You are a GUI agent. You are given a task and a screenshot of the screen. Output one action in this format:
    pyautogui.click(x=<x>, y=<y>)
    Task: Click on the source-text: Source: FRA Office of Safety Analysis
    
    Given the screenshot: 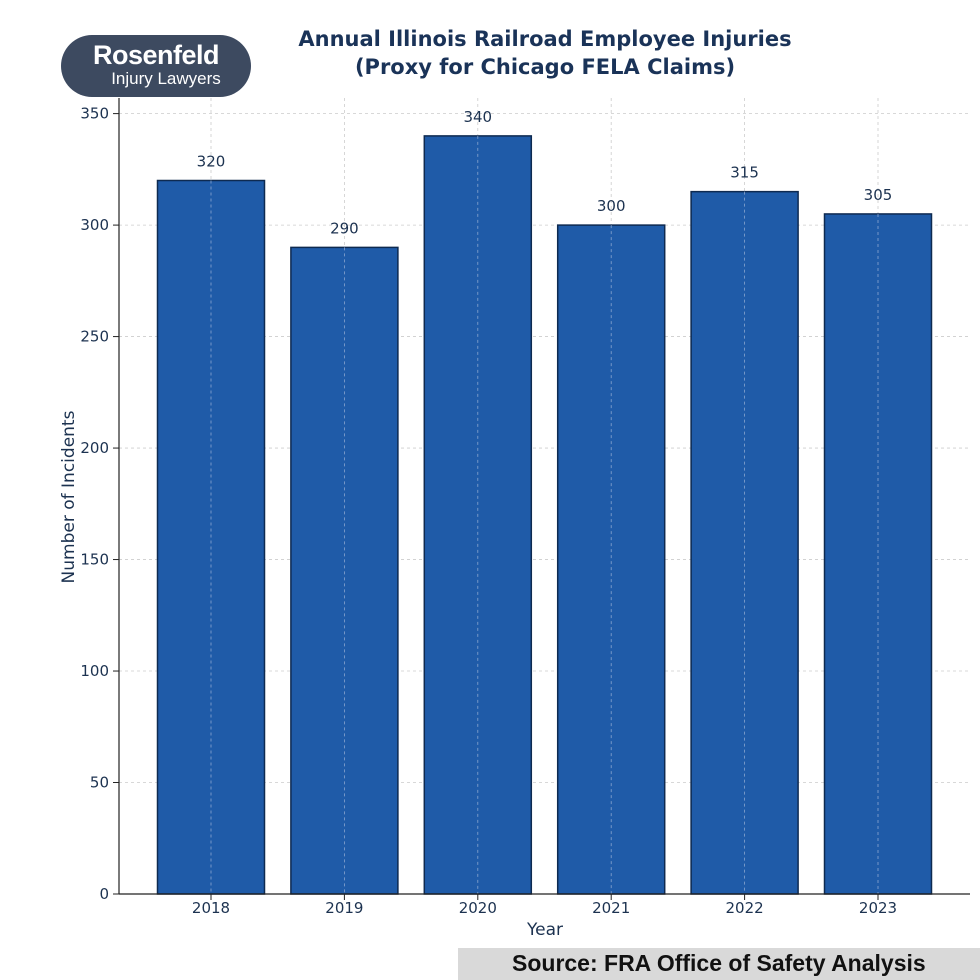 What is the action you would take?
    pyautogui.click(x=719, y=963)
    